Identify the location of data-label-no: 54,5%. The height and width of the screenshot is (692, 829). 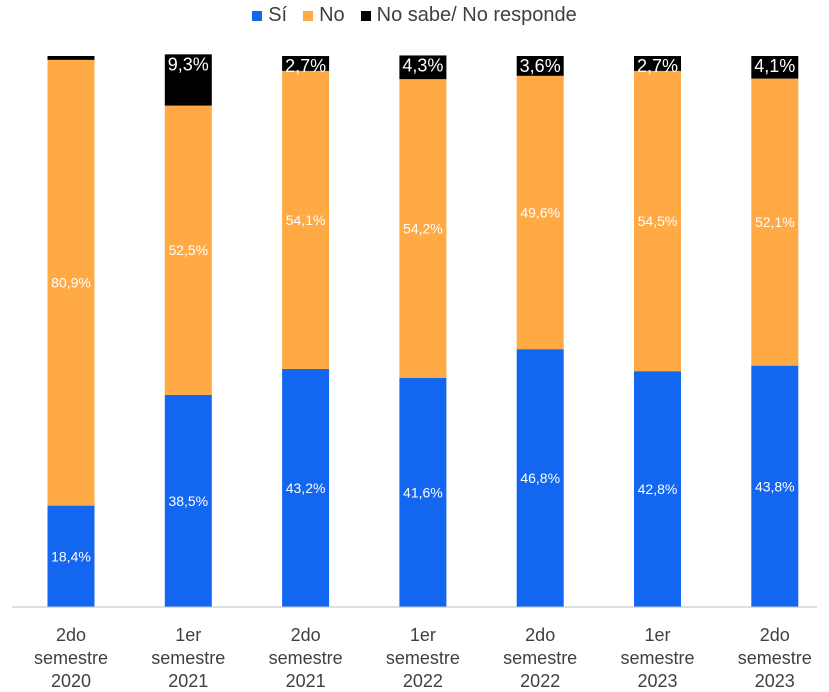
(658, 221).